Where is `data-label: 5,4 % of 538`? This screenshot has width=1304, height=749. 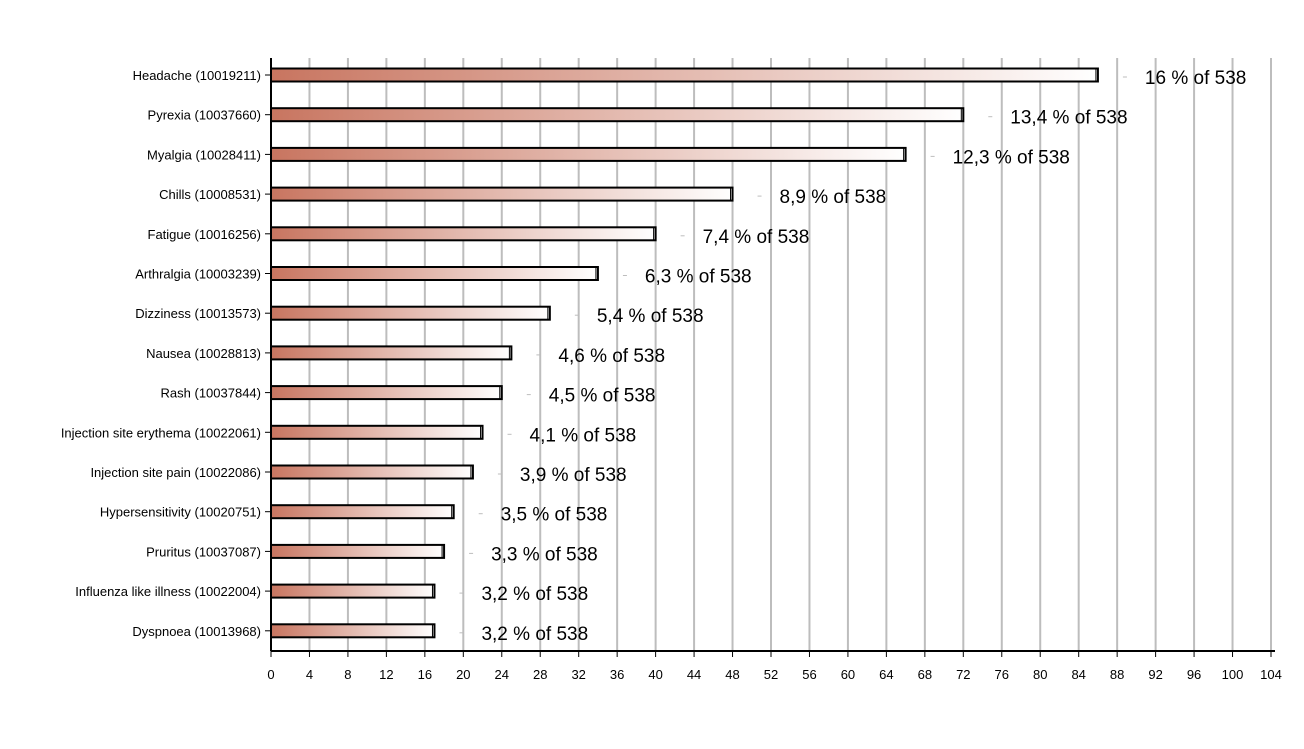
data-label: 5,4 % of 538 is located at coordinates (650, 316).